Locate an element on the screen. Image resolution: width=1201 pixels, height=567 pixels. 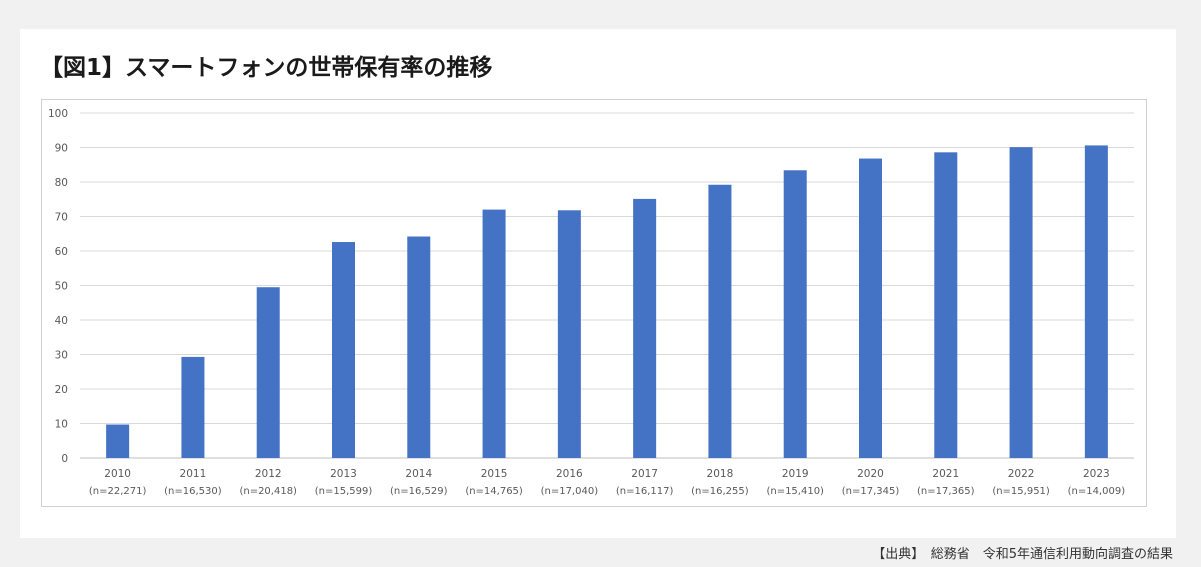
y-tick-label: 0 is located at coordinates (64, 459).